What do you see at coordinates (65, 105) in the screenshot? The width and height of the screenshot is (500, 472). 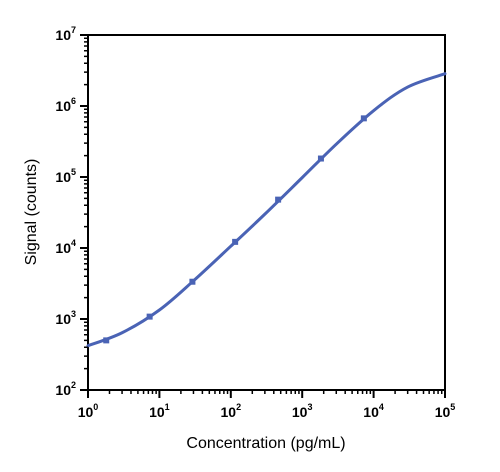 I see `y-tick-label-4: 10⁶` at bounding box center [65, 105].